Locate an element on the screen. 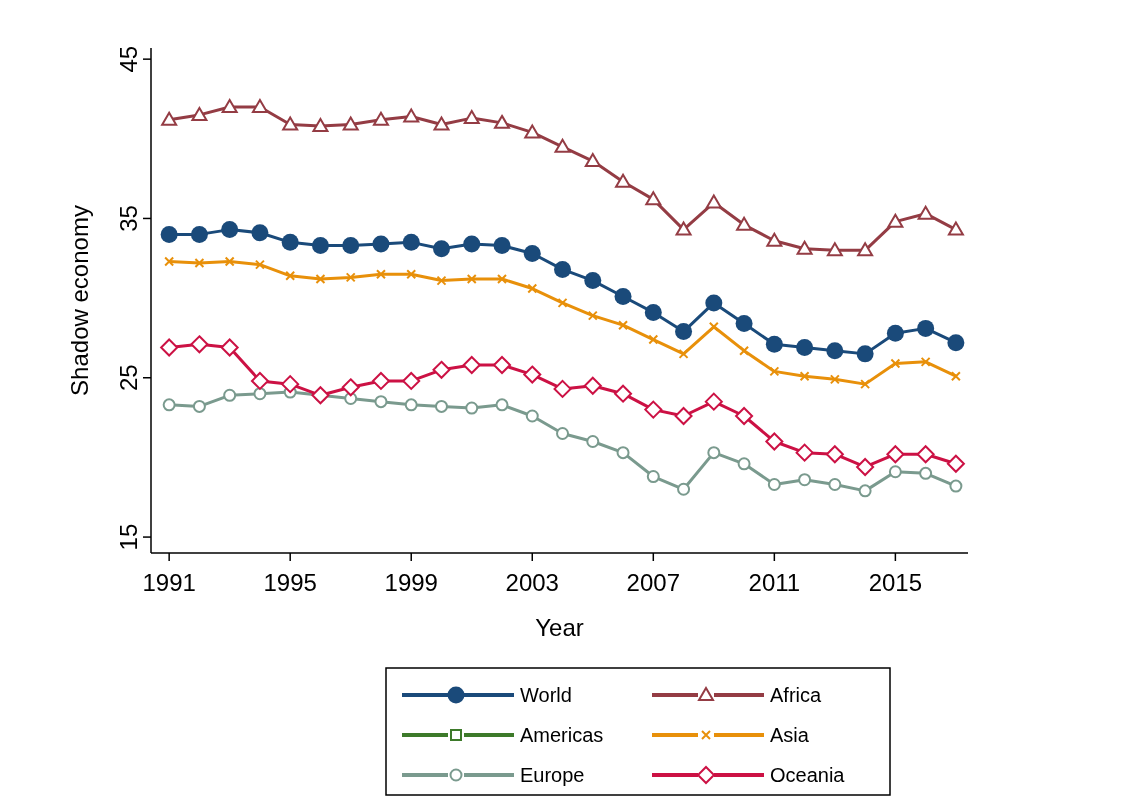 The height and width of the screenshot is (799, 1145). y-tick-label: 45 is located at coordinates (128, 59).